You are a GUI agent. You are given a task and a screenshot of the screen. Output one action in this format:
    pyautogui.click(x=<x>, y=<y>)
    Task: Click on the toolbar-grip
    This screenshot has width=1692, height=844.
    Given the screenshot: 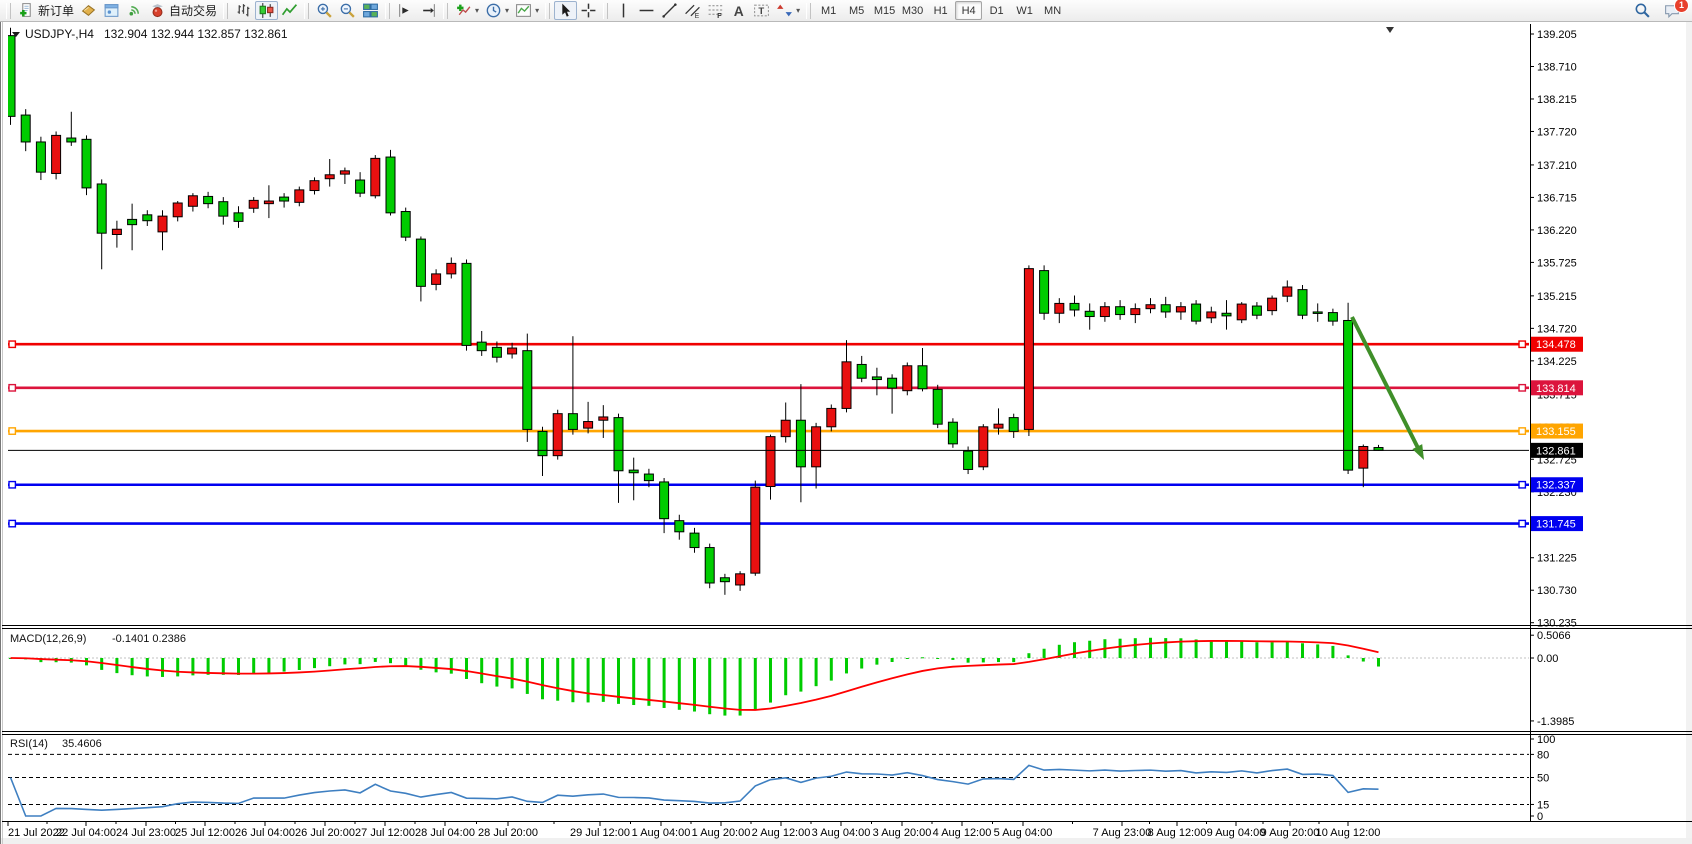 What is the action you would take?
    pyautogui.click(x=606, y=10)
    